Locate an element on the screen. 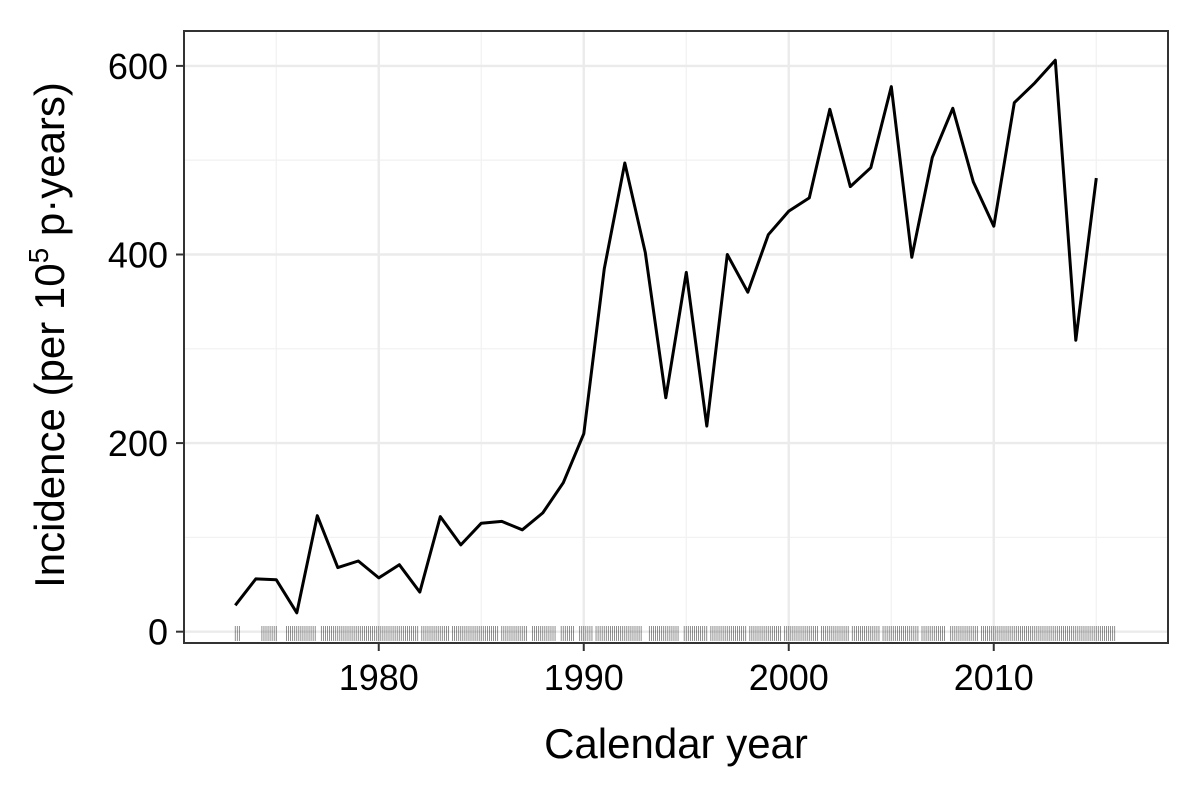  x-tick-label: 1980 is located at coordinates (379, 677).